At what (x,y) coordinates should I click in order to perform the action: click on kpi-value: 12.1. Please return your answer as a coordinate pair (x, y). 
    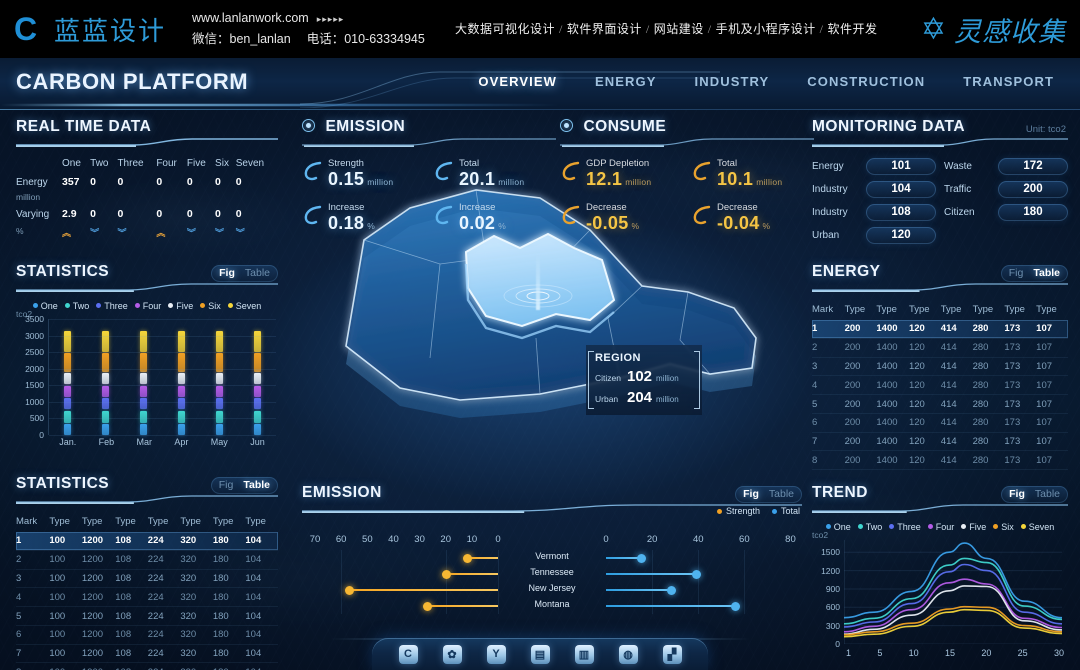
    Looking at the image, I should click on (604, 179).